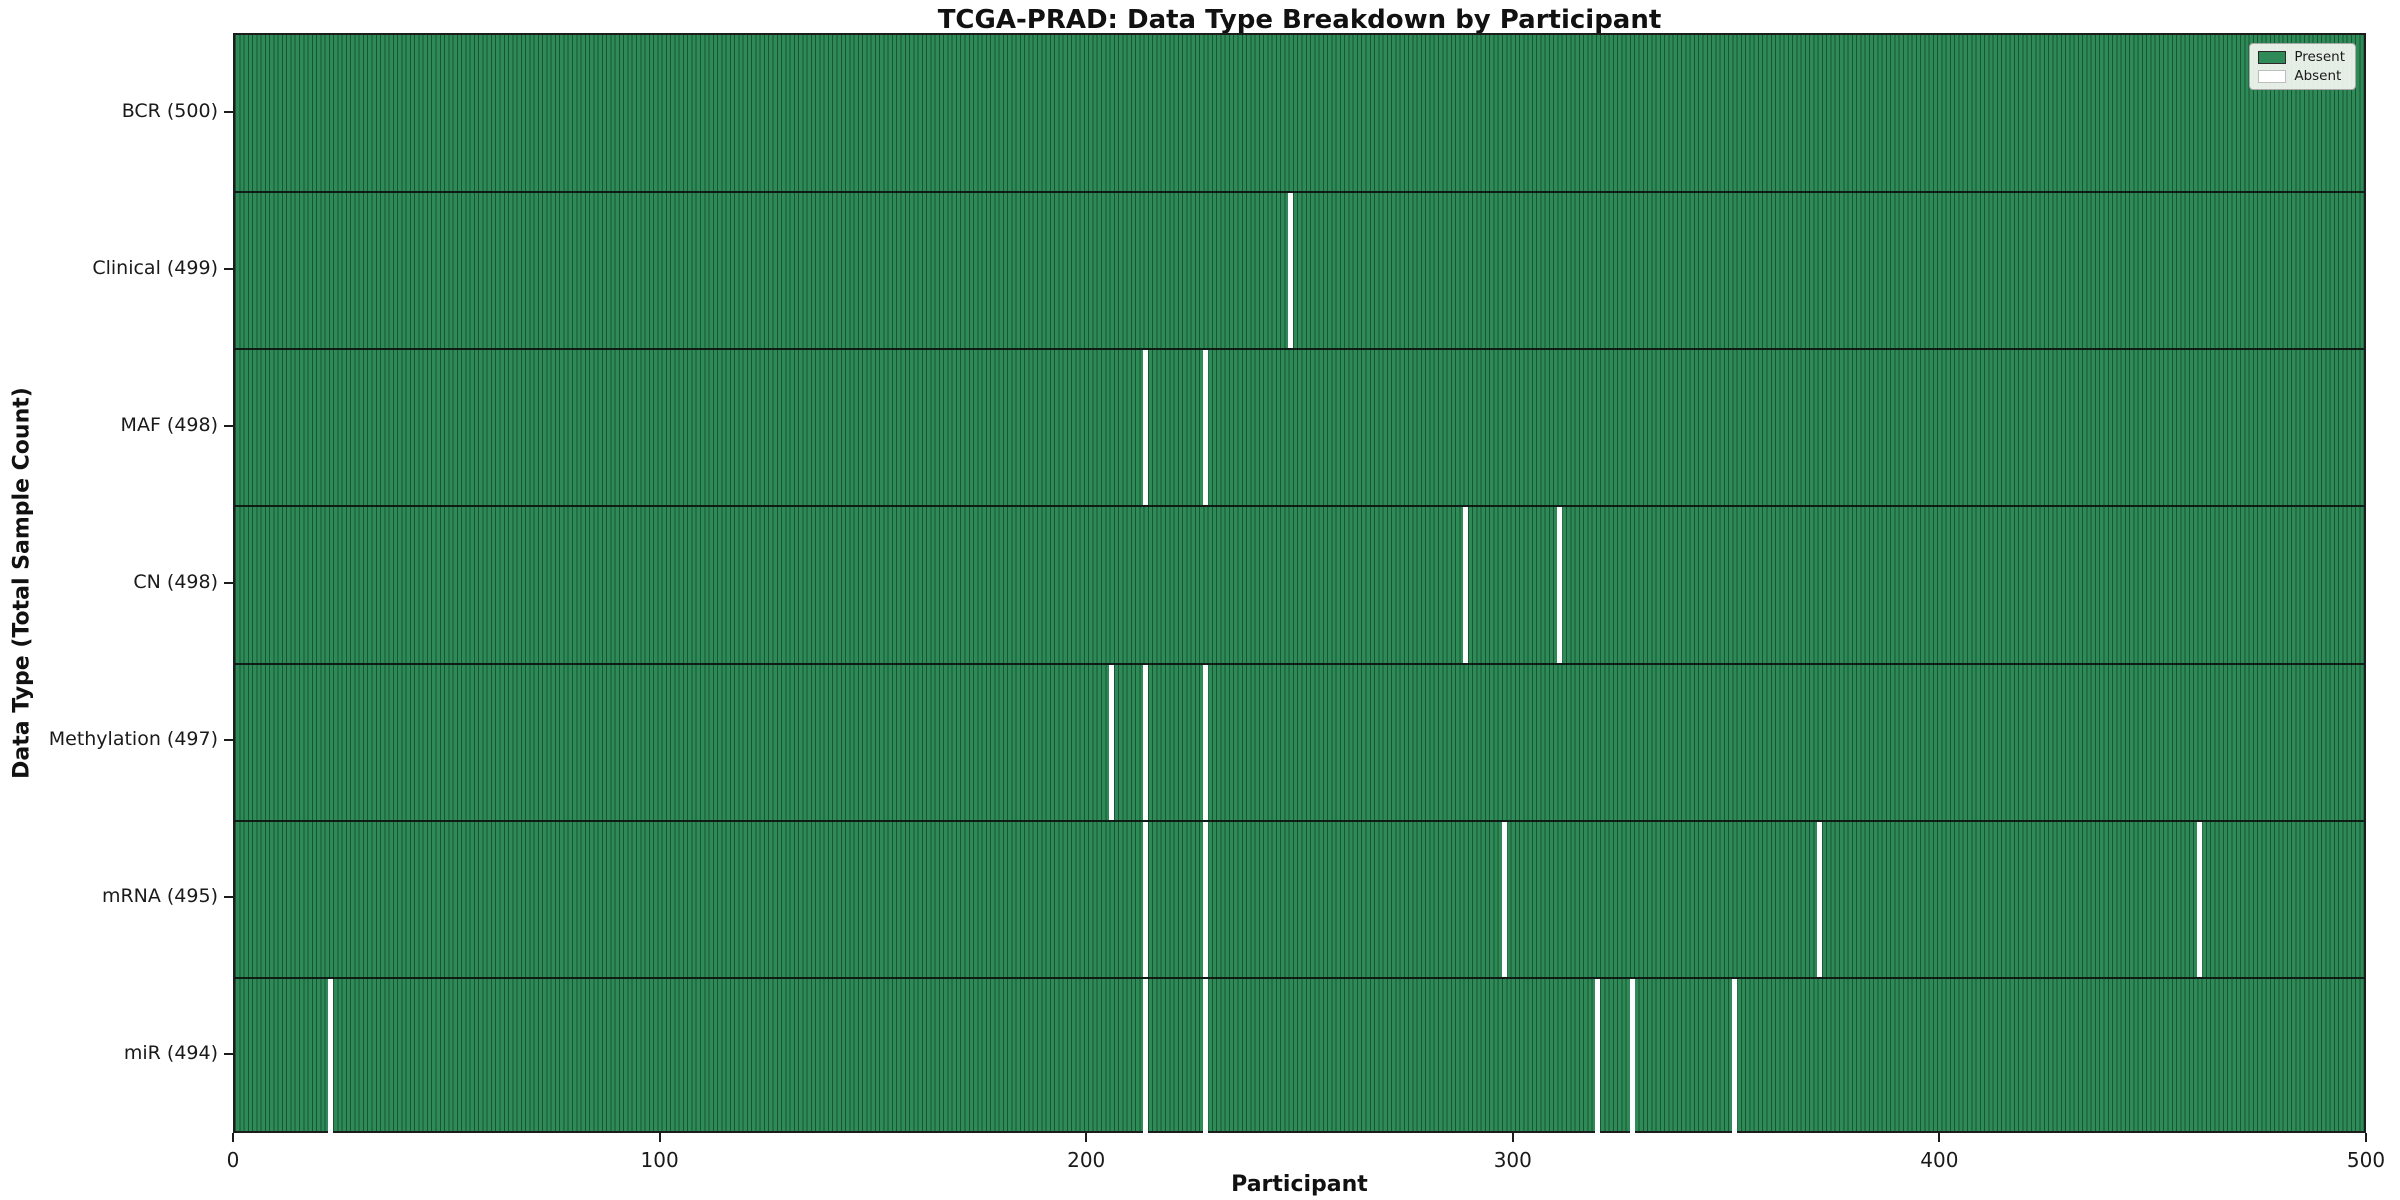 The height and width of the screenshot is (1200, 2400). I want to click on xtick-label-300: 300, so click(1512, 1160).